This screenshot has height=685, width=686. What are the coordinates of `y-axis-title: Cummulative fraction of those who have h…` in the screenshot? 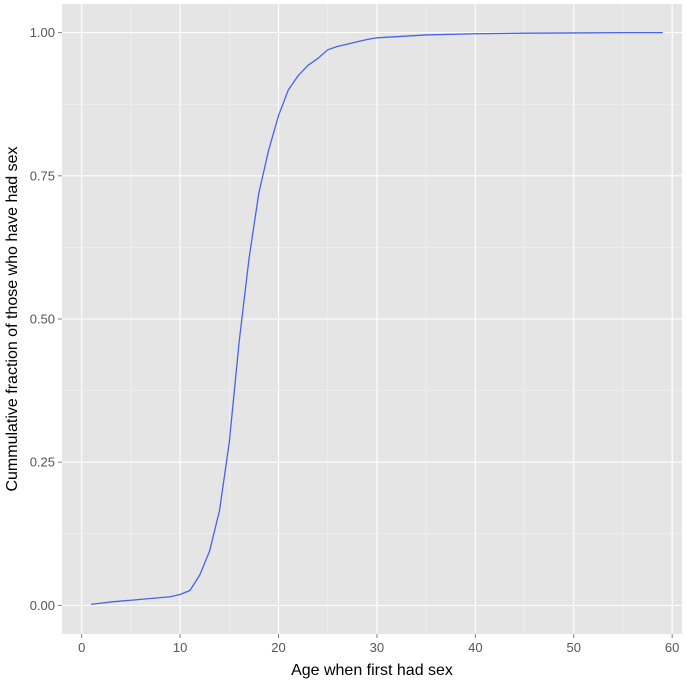 It's located at (12, 318).